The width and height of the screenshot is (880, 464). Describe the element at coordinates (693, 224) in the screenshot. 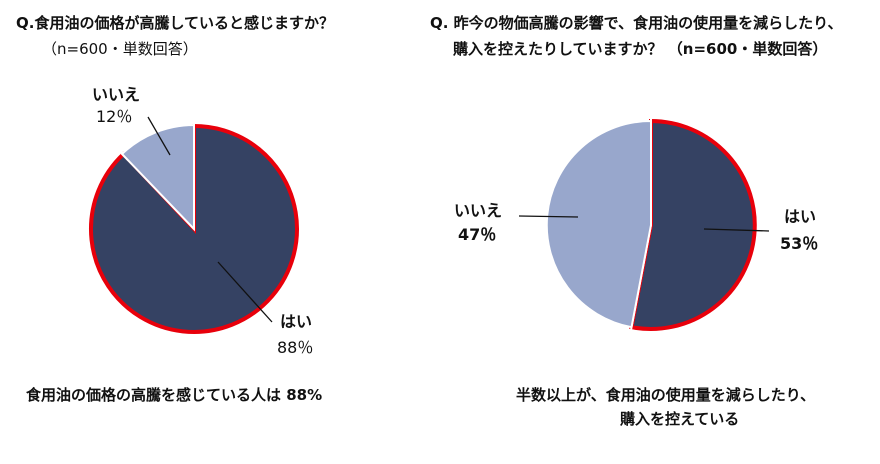

I see `right-pie-slice-yes` at that location.